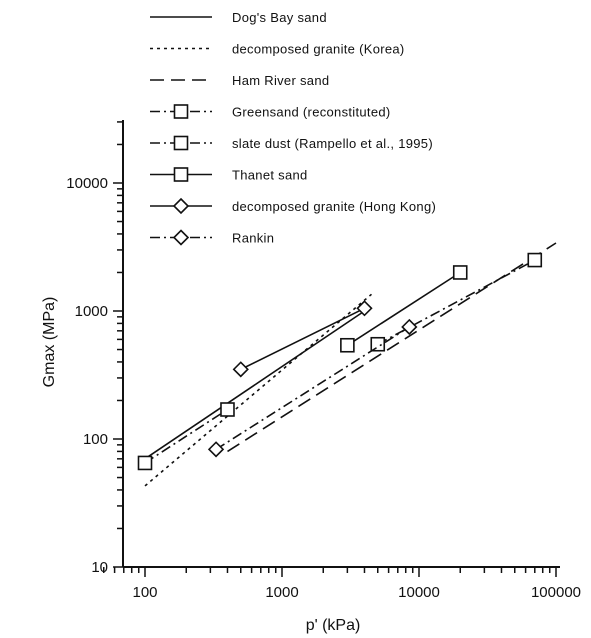 The width and height of the screenshot is (591, 638). Describe the element at coordinates (212, 237) in the screenshot. I see `legend-entry: Rankin` at that location.